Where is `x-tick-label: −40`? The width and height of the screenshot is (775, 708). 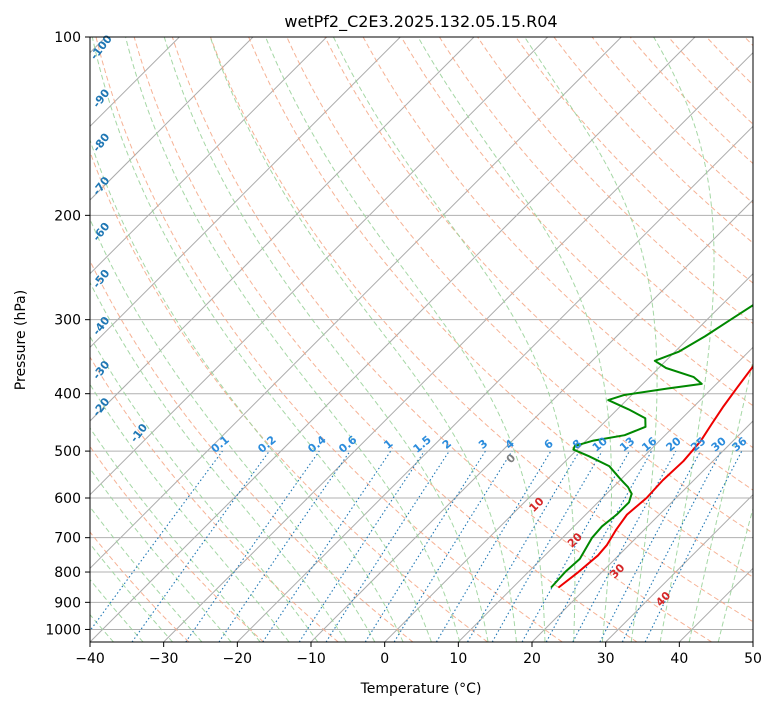
x-tick-label: −40 is located at coordinates (90, 659).